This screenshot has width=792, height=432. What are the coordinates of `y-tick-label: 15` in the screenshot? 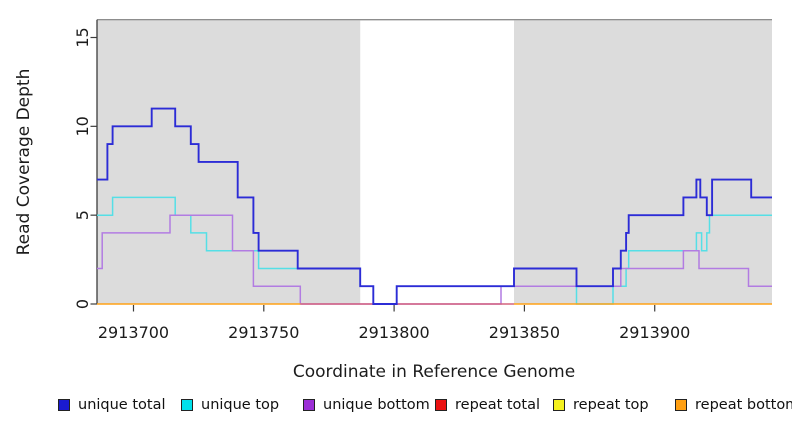 It's located at (82, 37).